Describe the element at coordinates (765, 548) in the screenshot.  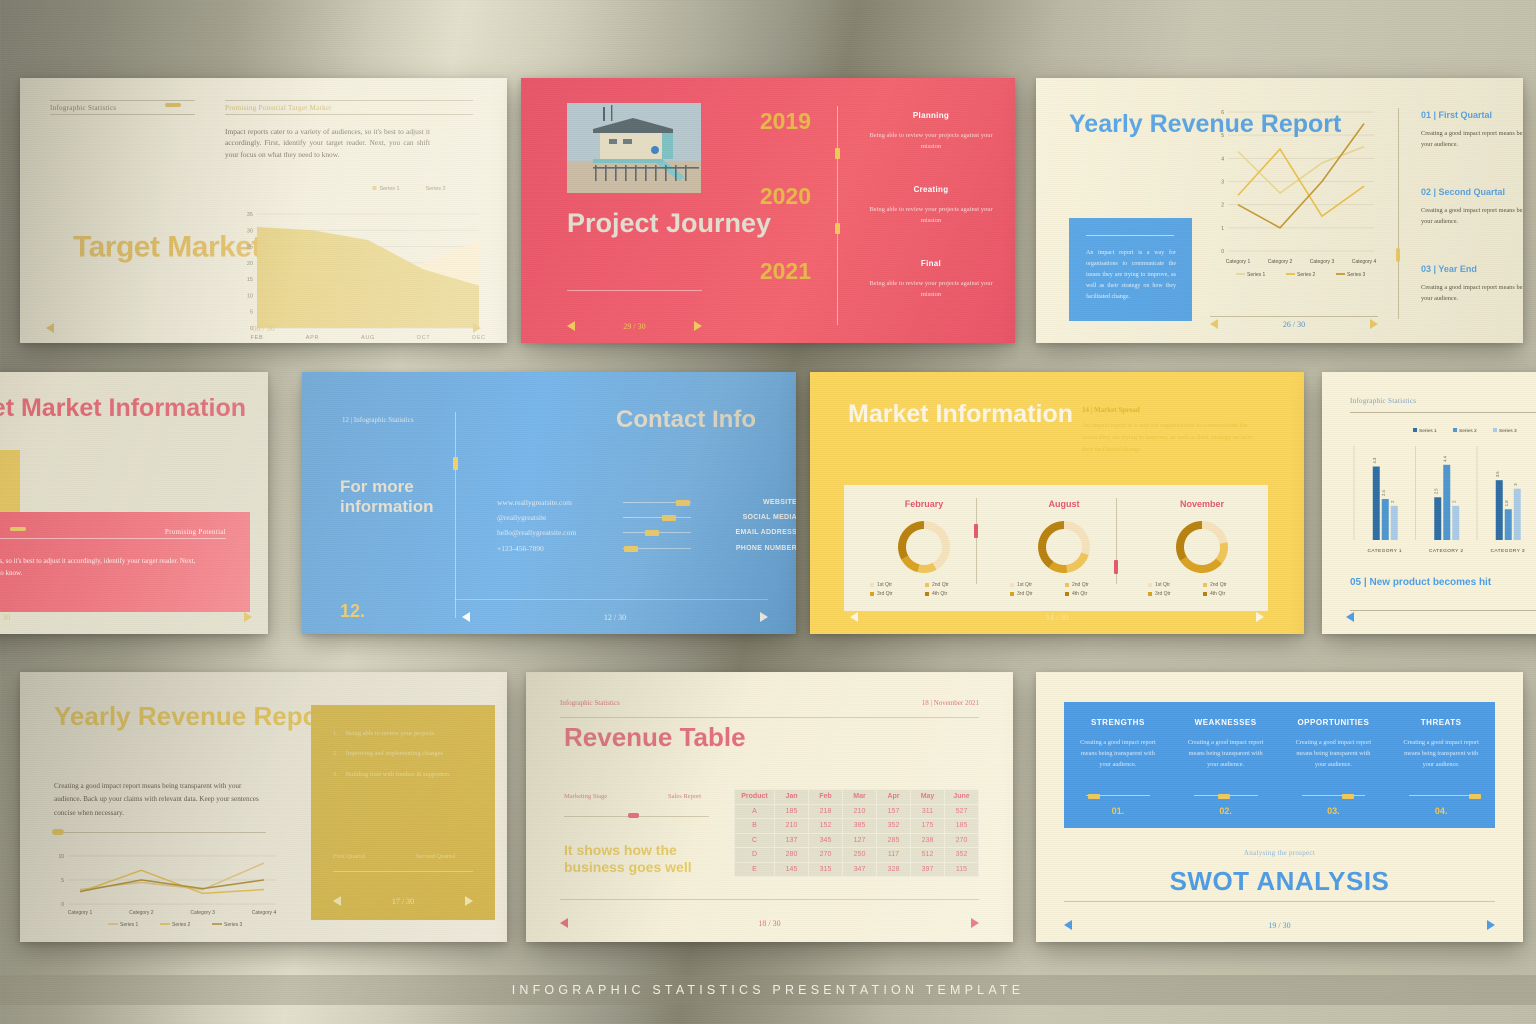
I see `contact-label: PHONE NUMBER` at that location.